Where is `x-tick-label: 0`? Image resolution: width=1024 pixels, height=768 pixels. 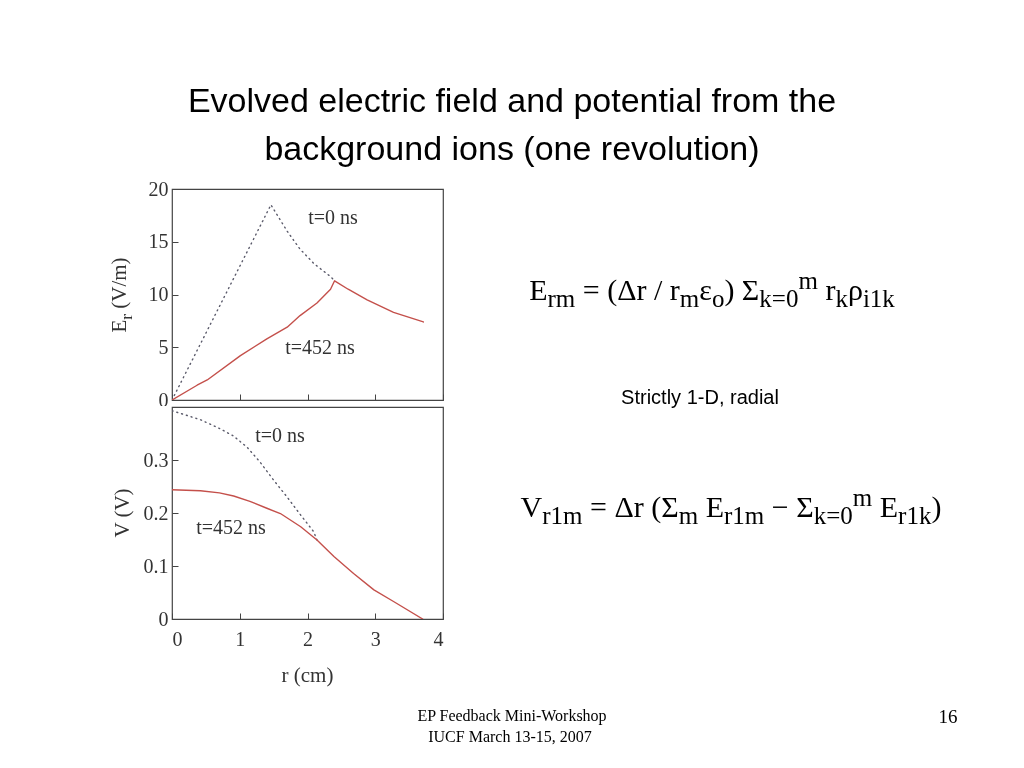
x-tick-label: 0 is located at coordinates (177, 638).